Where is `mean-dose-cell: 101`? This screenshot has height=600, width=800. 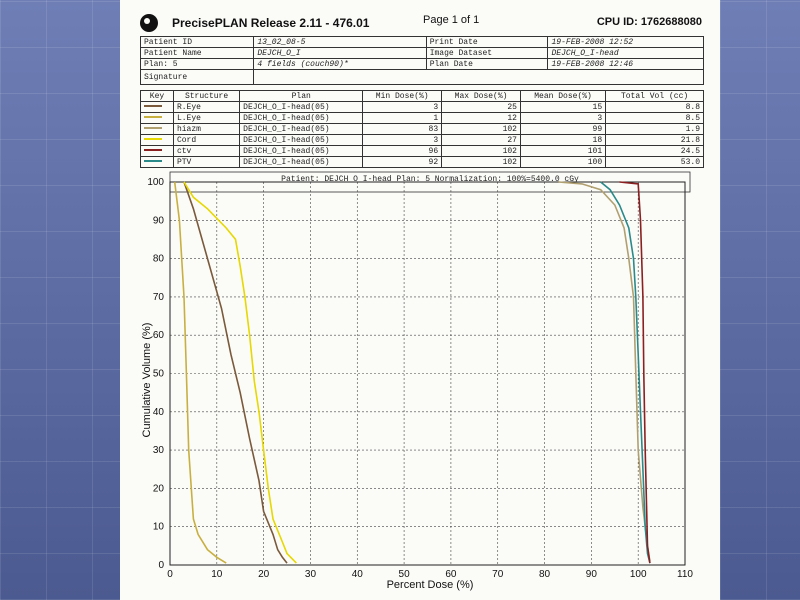
mean-dose-cell: 101 is located at coordinates (563, 151).